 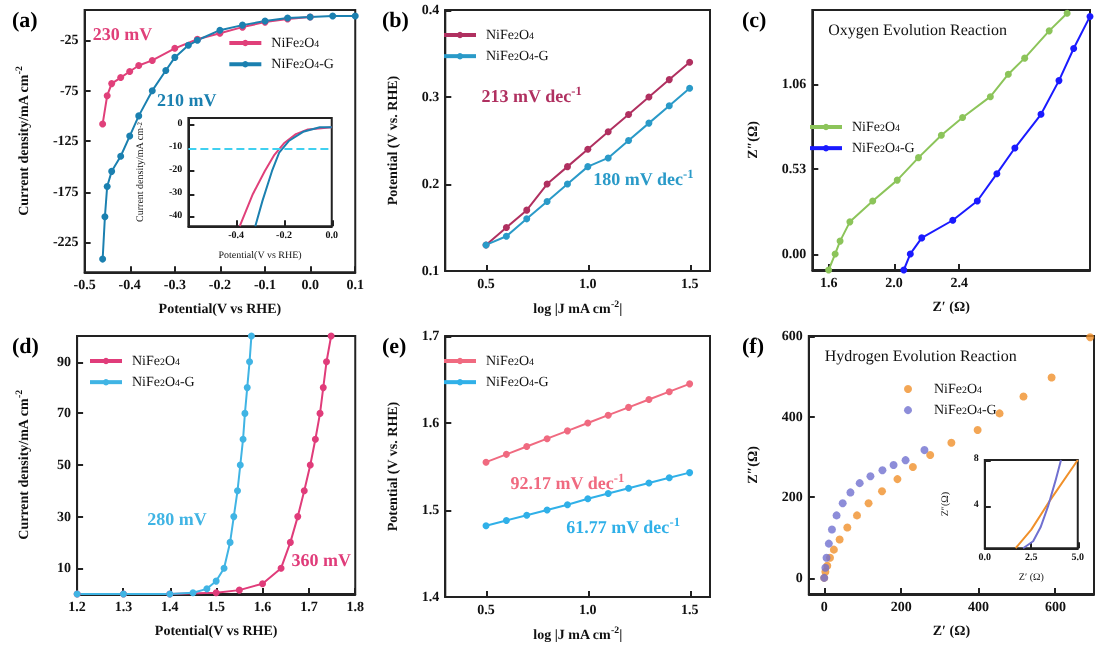 What do you see at coordinates (920, 356) in the screenshot?
I see `annotation: Hydrogen Evolution Reaction` at bounding box center [920, 356].